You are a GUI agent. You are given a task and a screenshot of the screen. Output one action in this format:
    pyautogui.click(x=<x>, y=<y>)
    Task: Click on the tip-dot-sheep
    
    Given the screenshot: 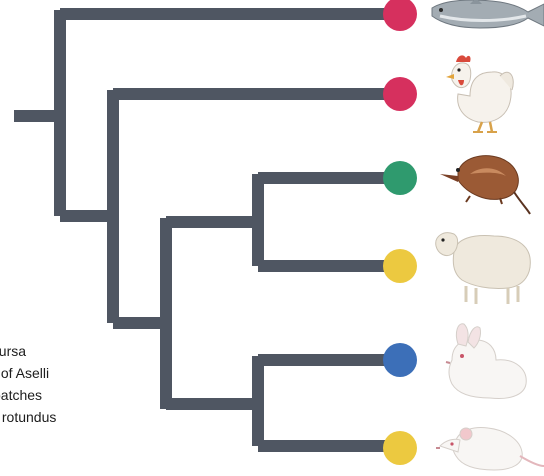 What is the action you would take?
    pyautogui.click(x=400, y=266)
    